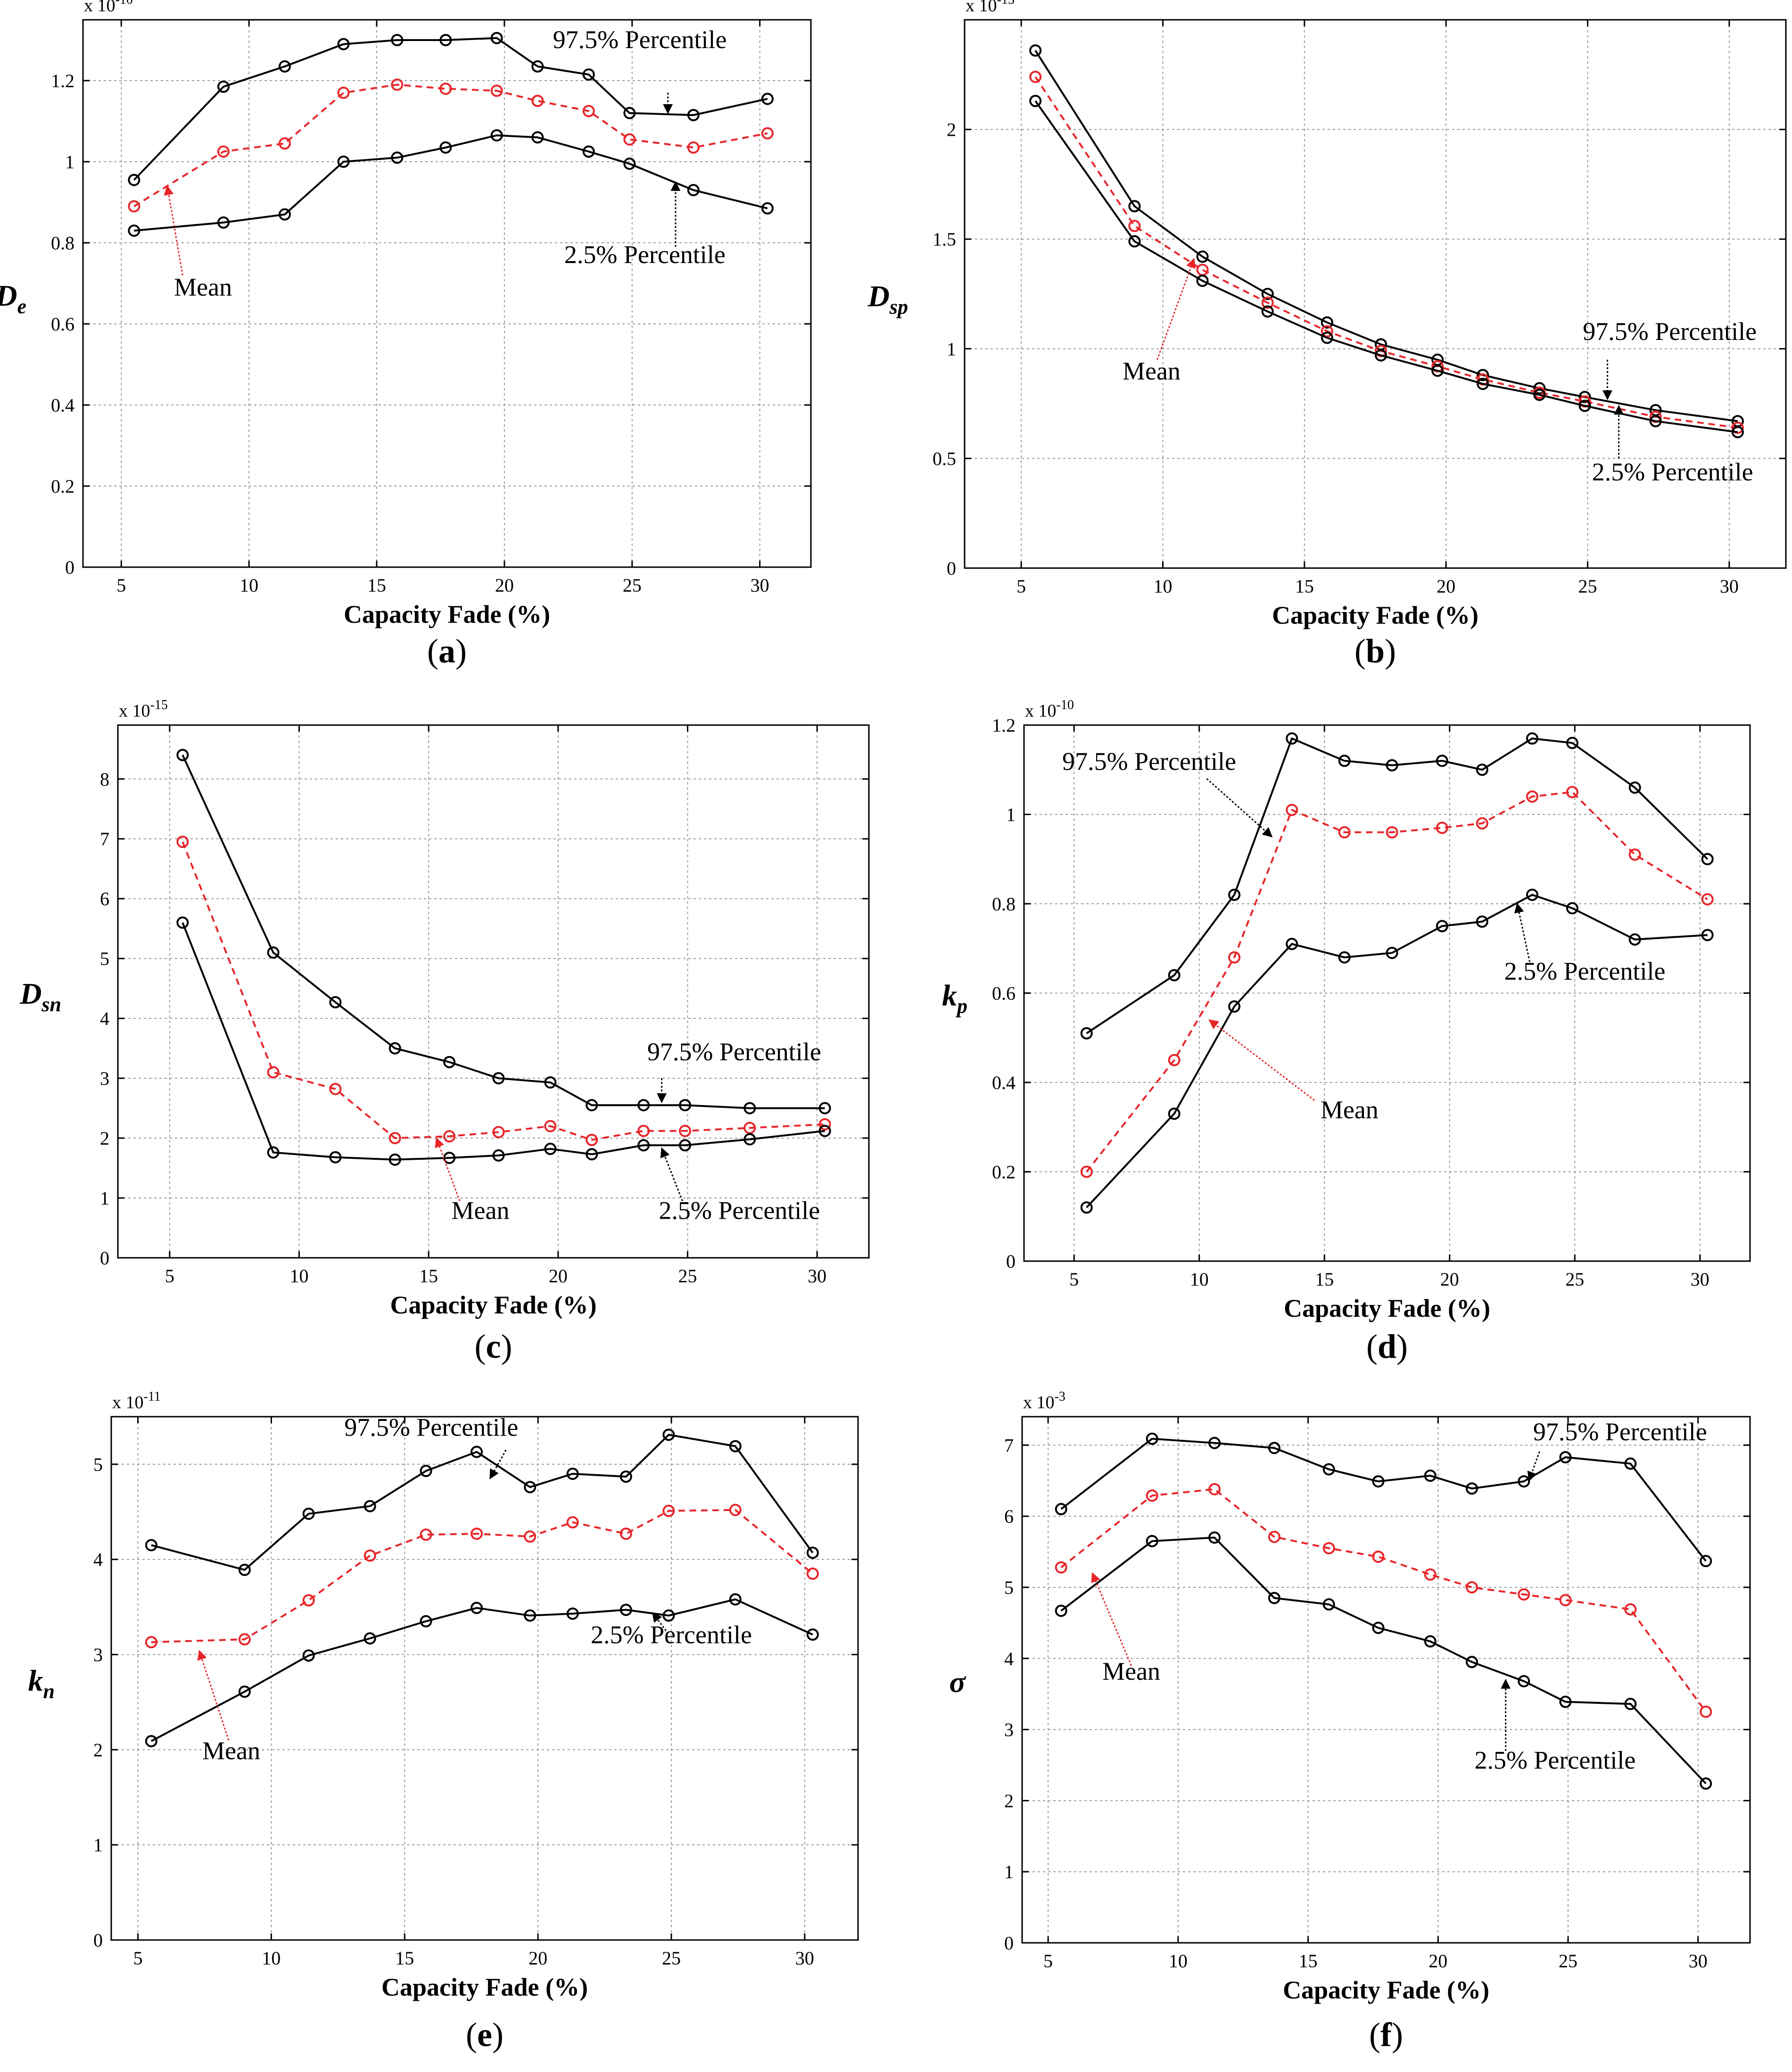  I want to click on exponent-base: x 10, so click(1039, 1402).